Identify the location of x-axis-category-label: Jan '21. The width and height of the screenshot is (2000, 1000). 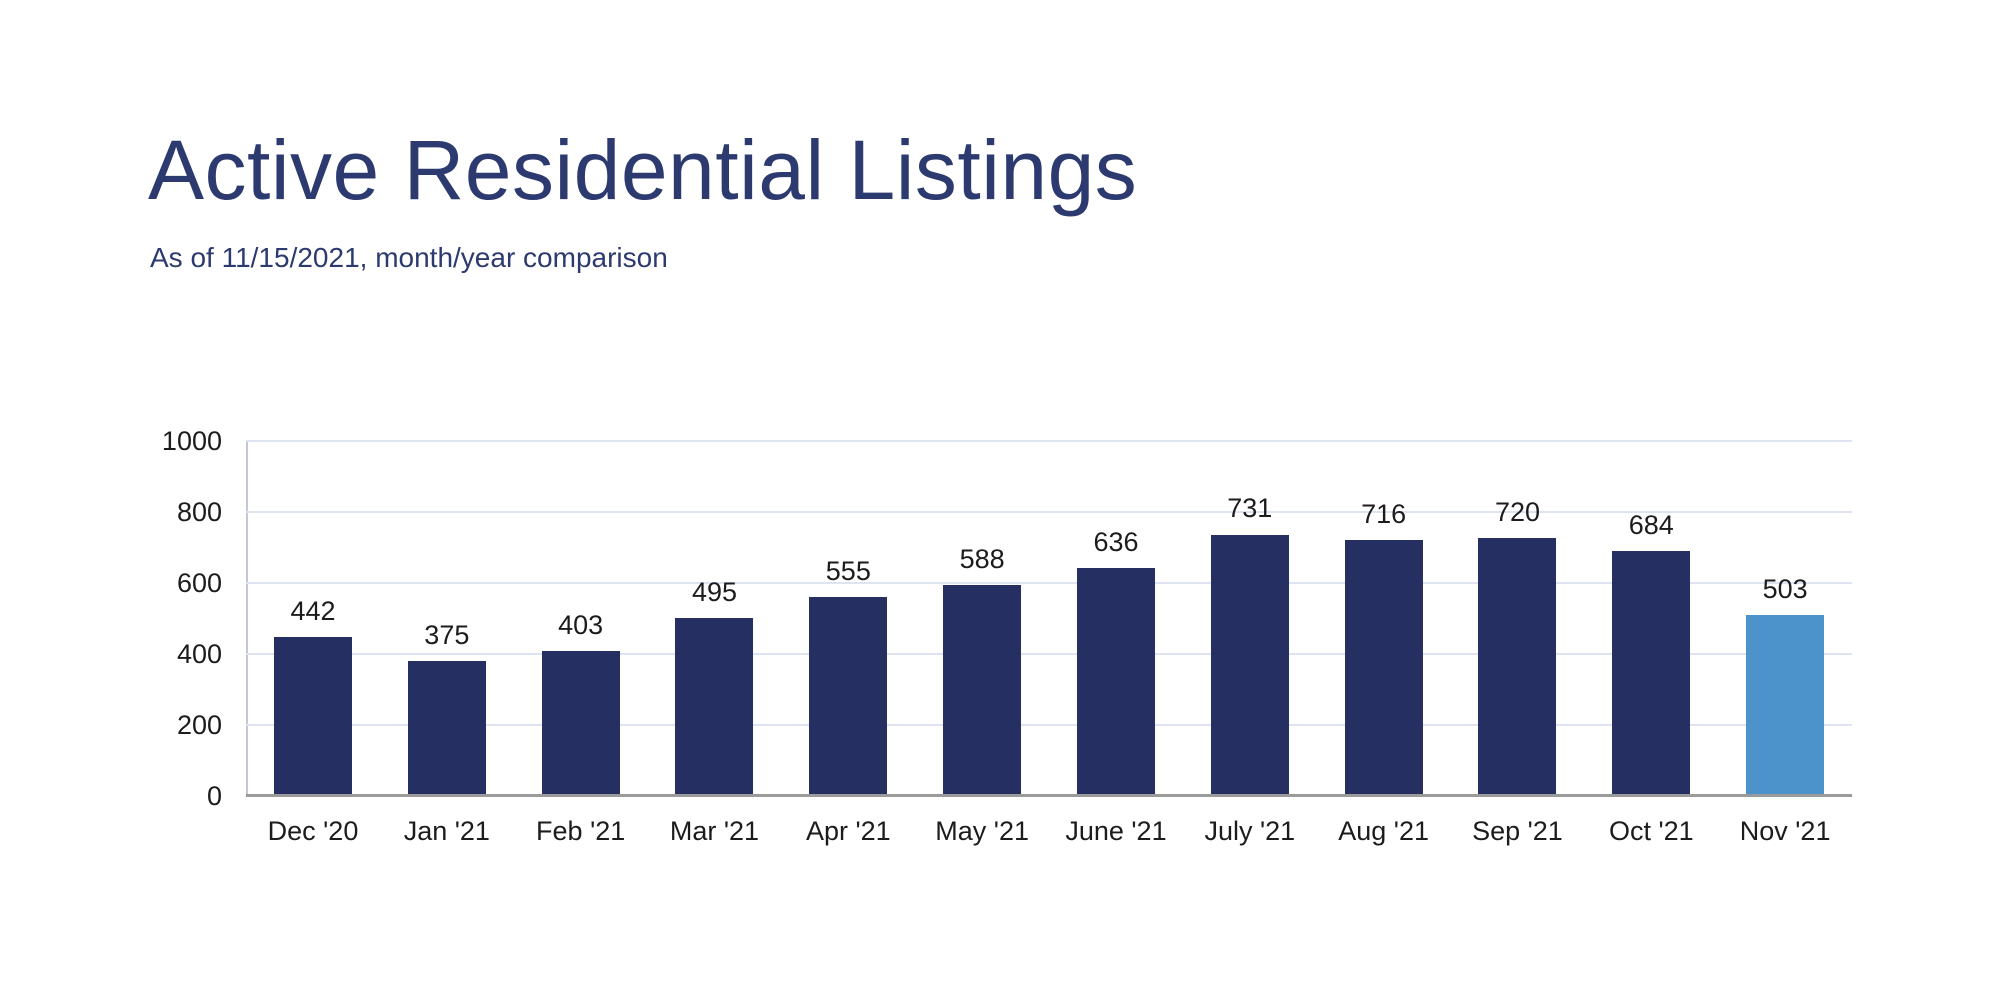
(446, 831).